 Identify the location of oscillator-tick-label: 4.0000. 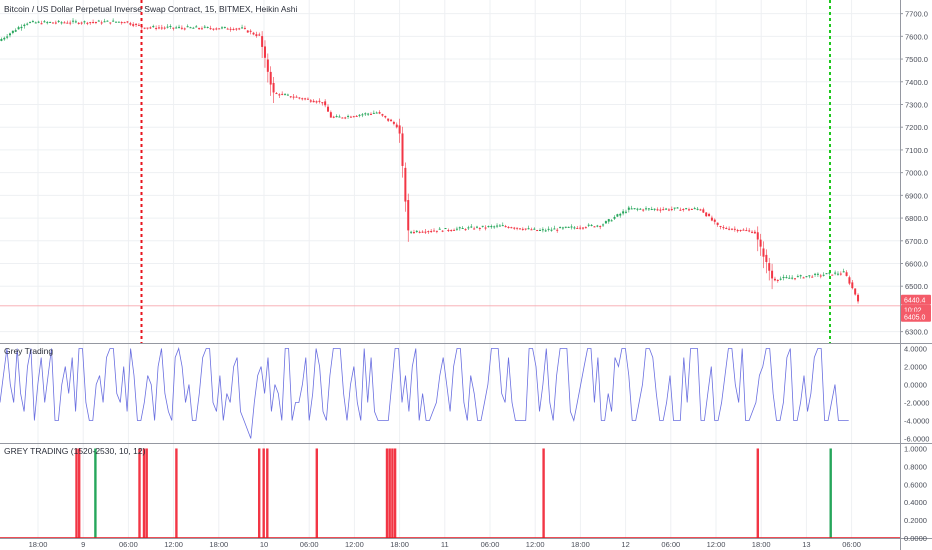
(915, 349).